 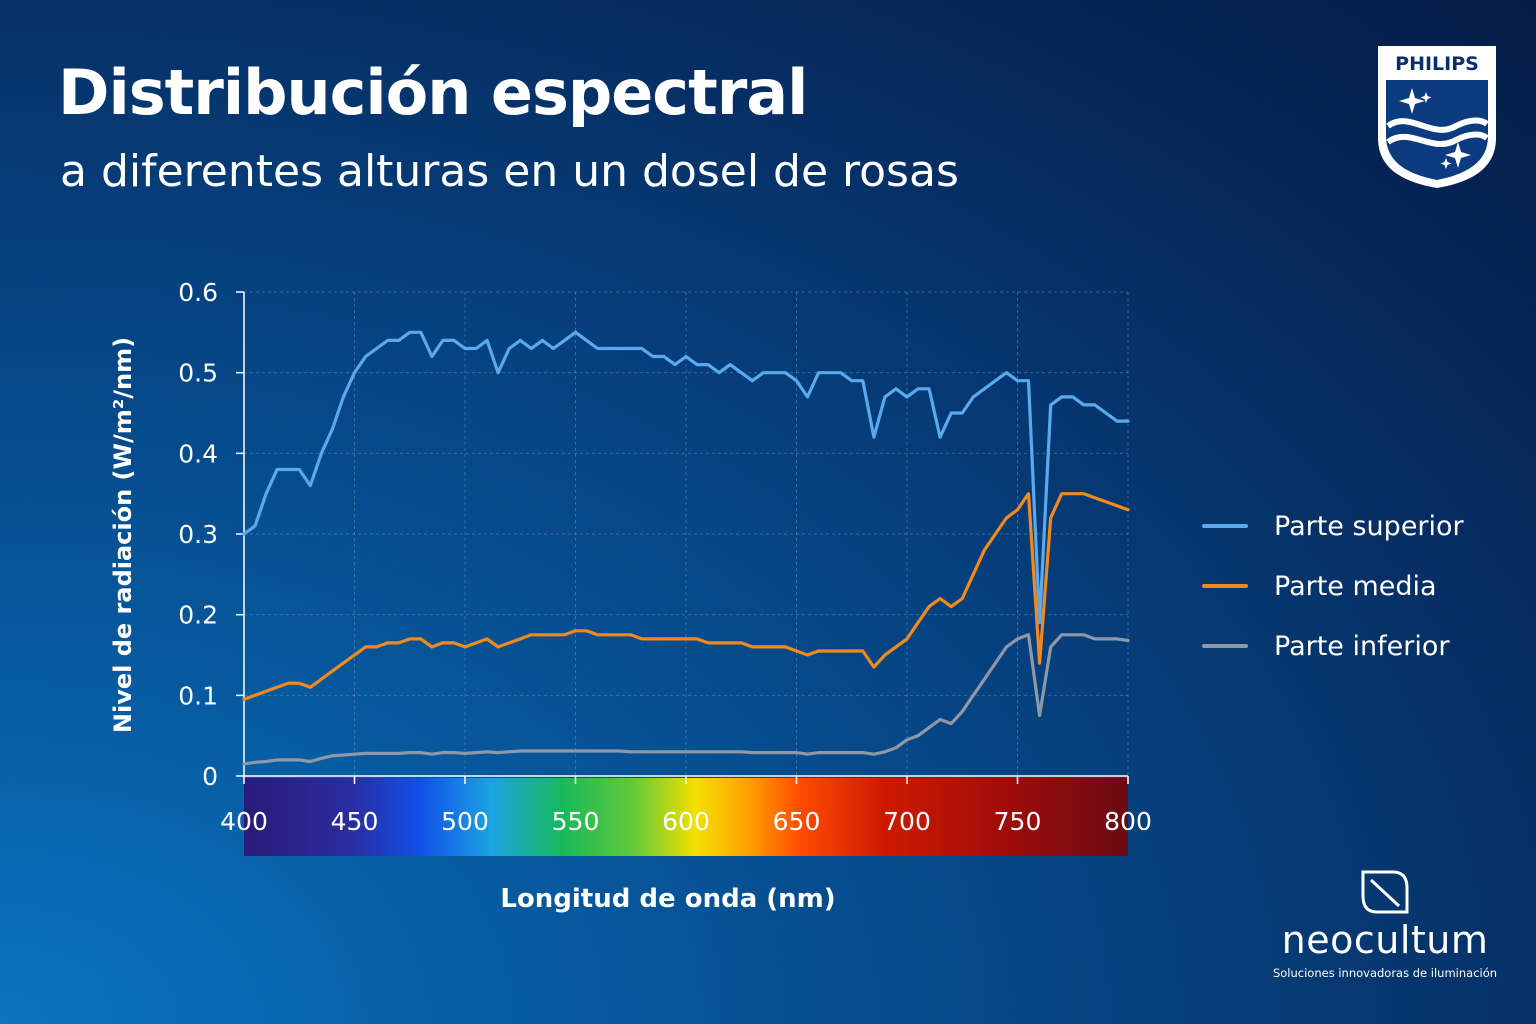 What do you see at coordinates (686, 699) in the screenshot?
I see `series-line-bottom` at bounding box center [686, 699].